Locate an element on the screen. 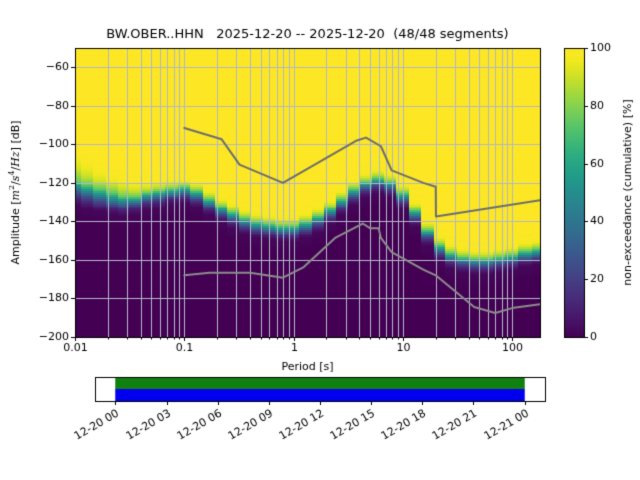  x-axis-label is located at coordinates (310, 367).